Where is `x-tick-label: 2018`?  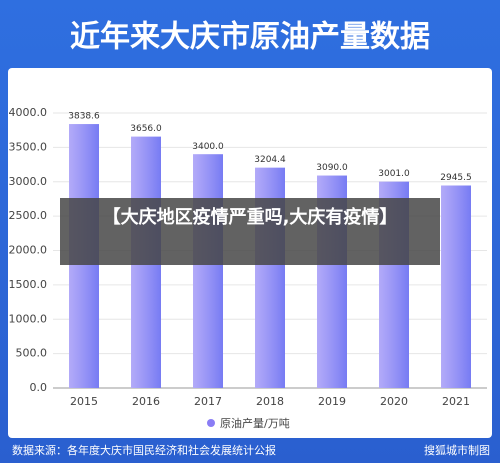 x-tick-label: 2018 is located at coordinates (270, 401).